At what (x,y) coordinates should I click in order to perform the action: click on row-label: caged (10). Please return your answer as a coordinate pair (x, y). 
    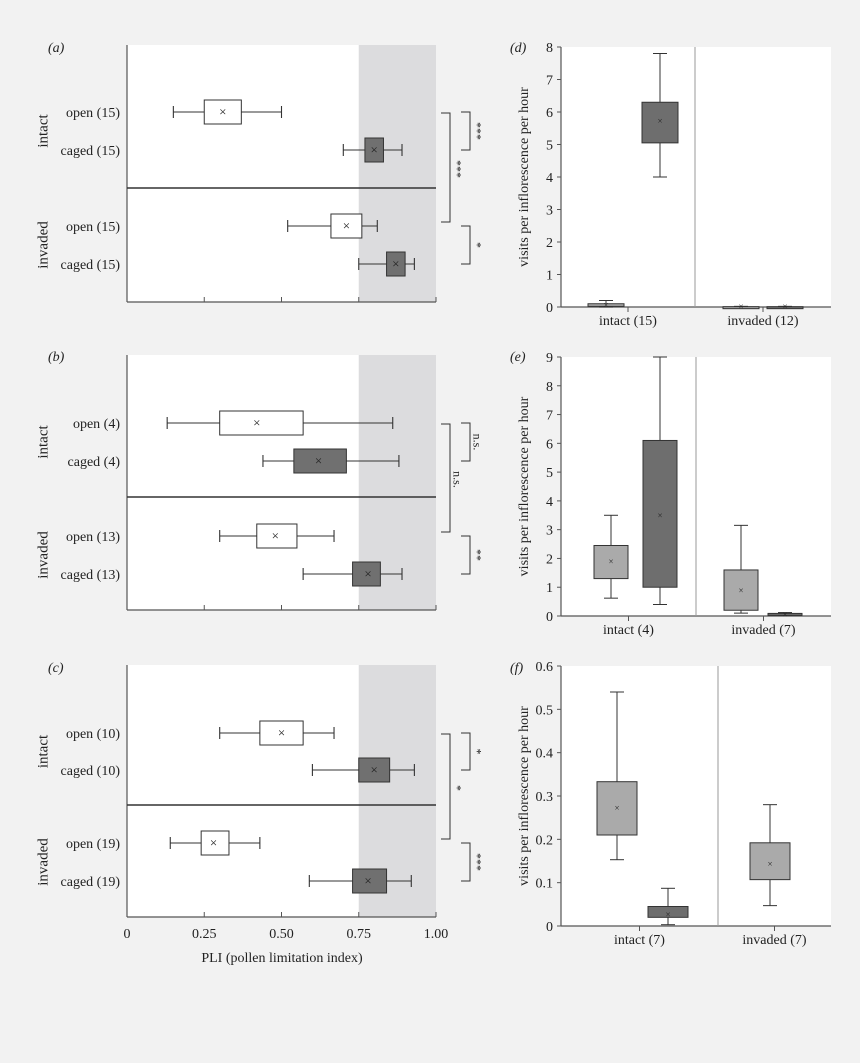
    Looking at the image, I should click on (91, 771).